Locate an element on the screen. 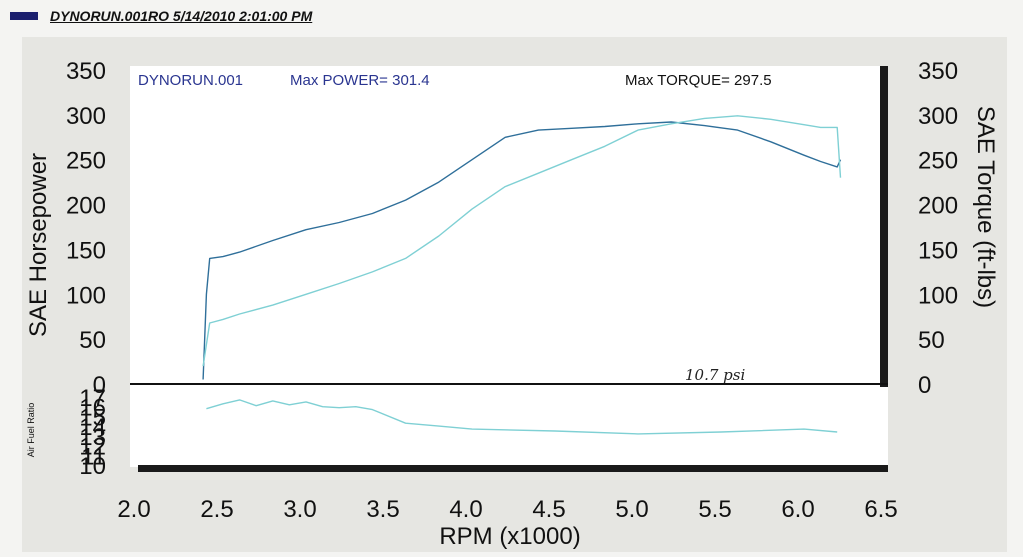  x-tick-label: 2.0 is located at coordinates (133, 509).